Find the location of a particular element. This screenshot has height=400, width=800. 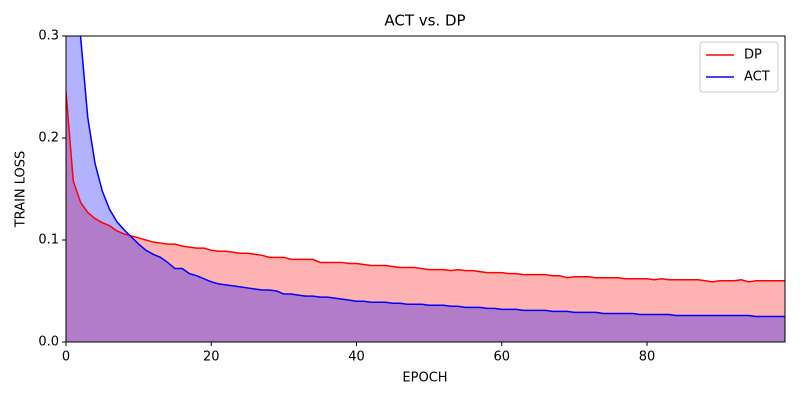

legend: DP ACT is located at coordinates (739, 67).